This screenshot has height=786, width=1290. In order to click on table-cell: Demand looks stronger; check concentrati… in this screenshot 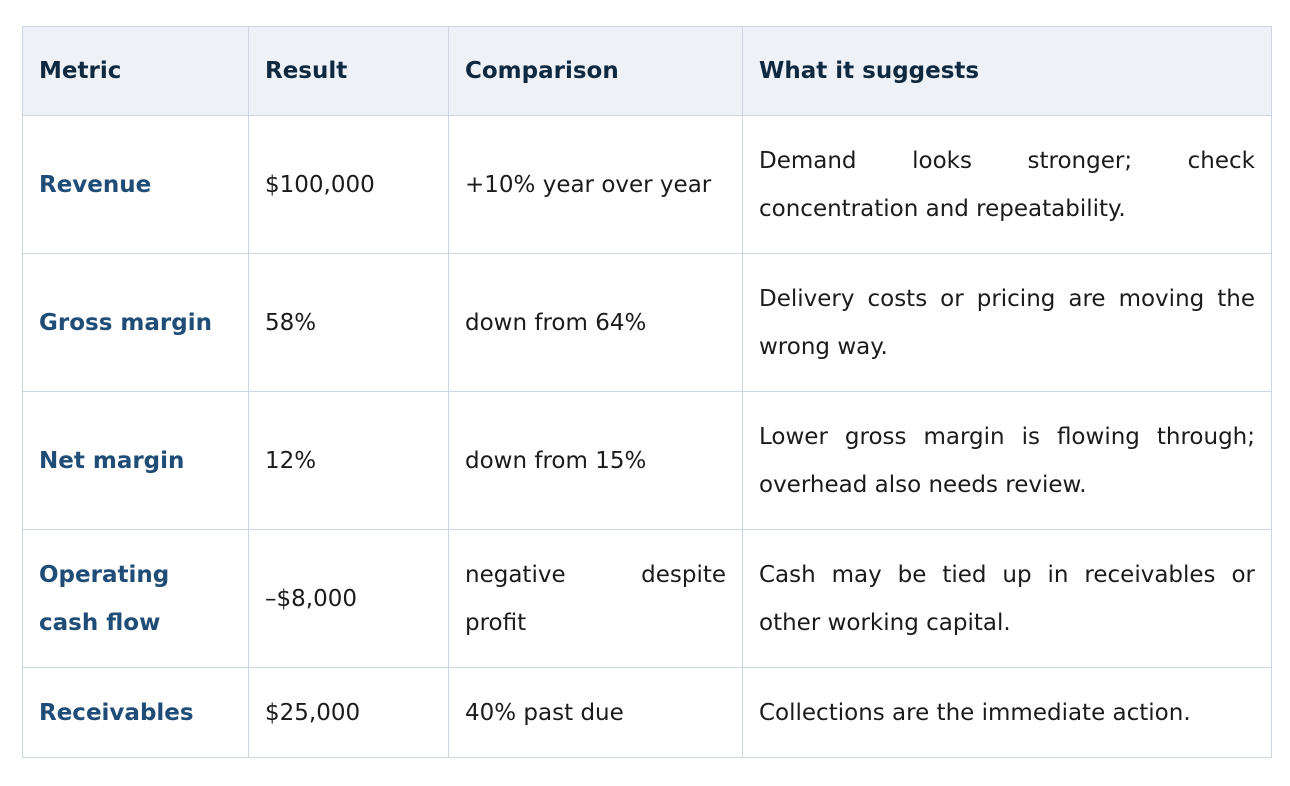, I will do `click(1007, 184)`.